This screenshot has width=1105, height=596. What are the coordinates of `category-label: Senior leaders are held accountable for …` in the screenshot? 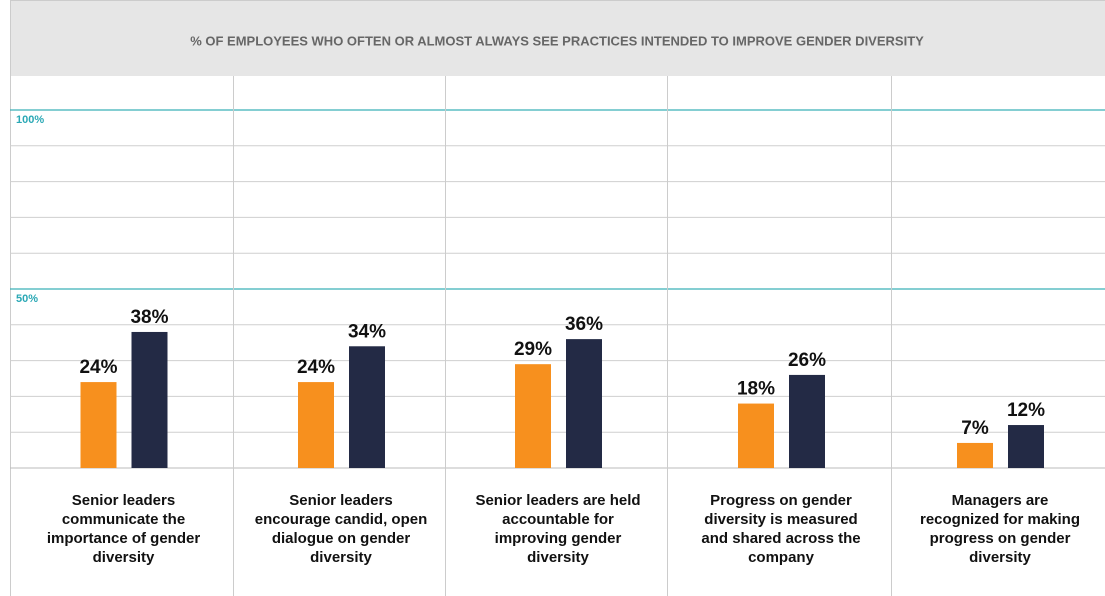 It's located at (558, 529).